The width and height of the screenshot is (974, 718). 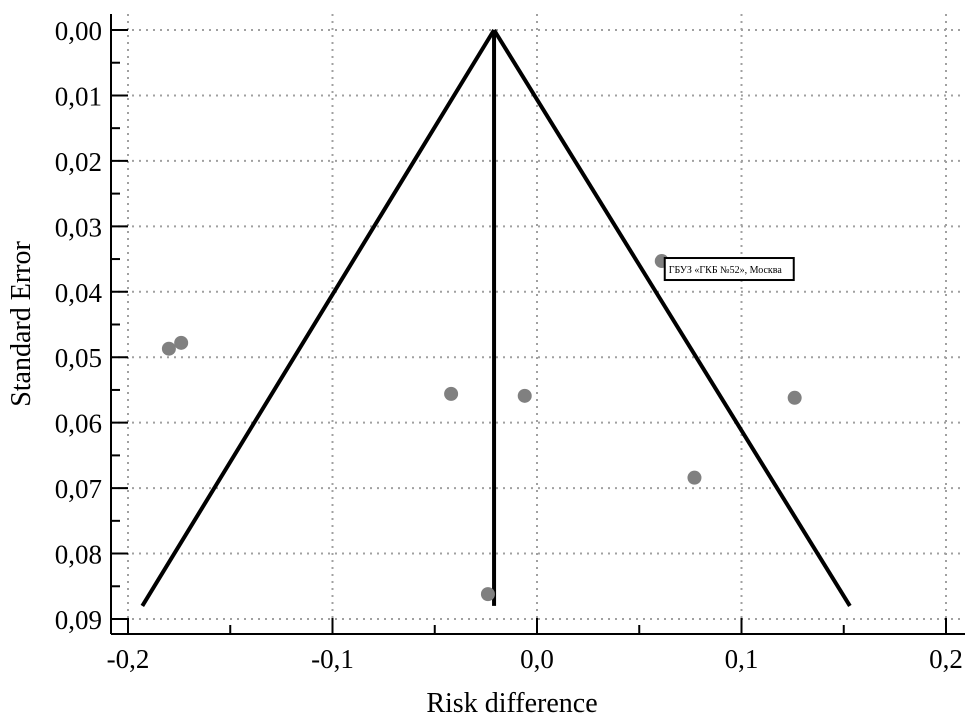 What do you see at coordinates (78, 424) in the screenshot?
I see `y-tick-label: 0,06` at bounding box center [78, 424].